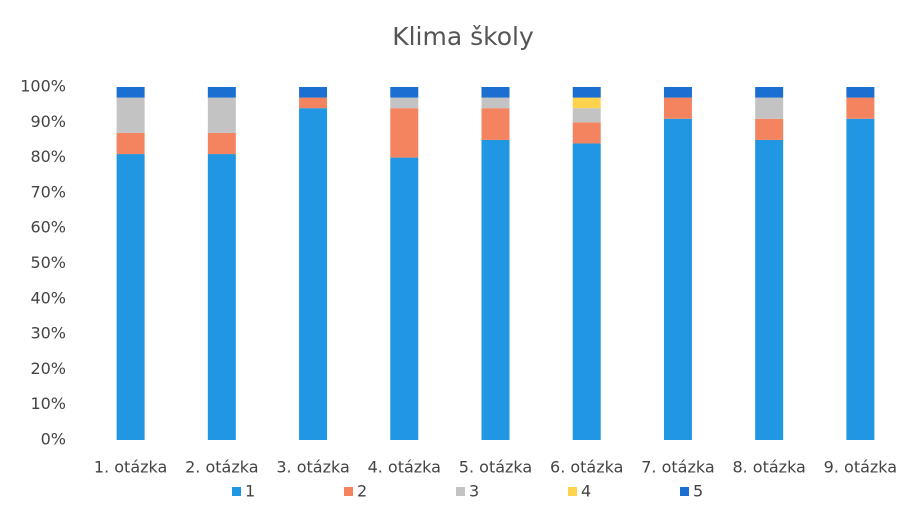 Image resolution: width=906 pixels, height=529 pixels. What do you see at coordinates (404, 467) in the screenshot?
I see `x-tick-label: 4. otázka` at bounding box center [404, 467].